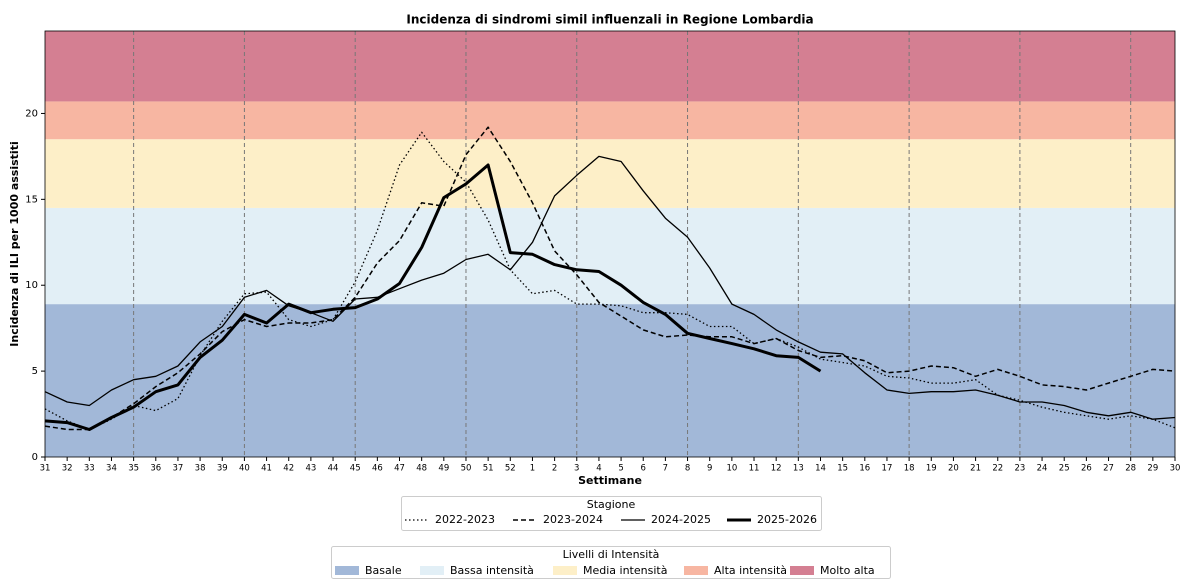 Image resolution: width=1182 pixels, height=580 pixels. What do you see at coordinates (35, 457) in the screenshot?
I see `y-tick-label: 0` at bounding box center [35, 457].